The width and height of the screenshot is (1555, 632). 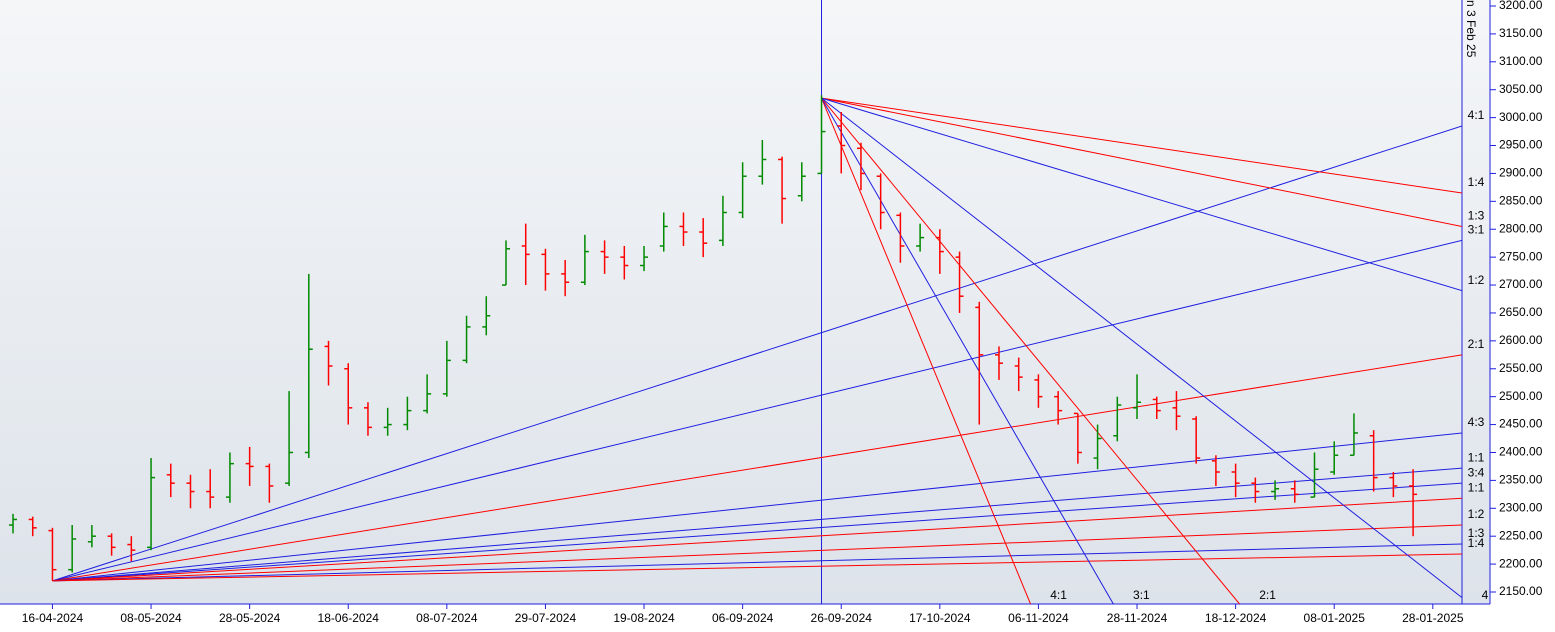 I want to click on x-axis-area, so click(x=745, y=615).